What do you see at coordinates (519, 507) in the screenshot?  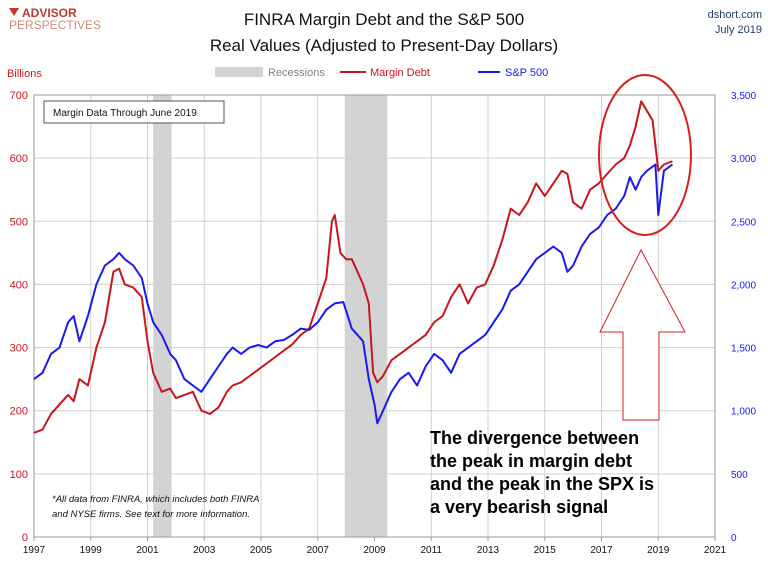 I see `callout-line-4: a very bearish signal` at bounding box center [519, 507].